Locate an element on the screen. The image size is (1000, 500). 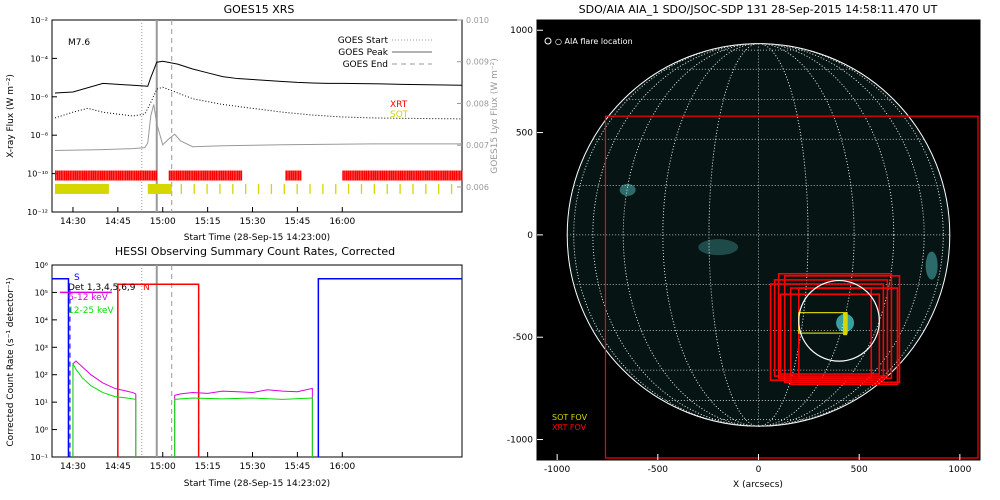
goes-y-tick-label: 10⁻⁸ is located at coordinates (39, 135).